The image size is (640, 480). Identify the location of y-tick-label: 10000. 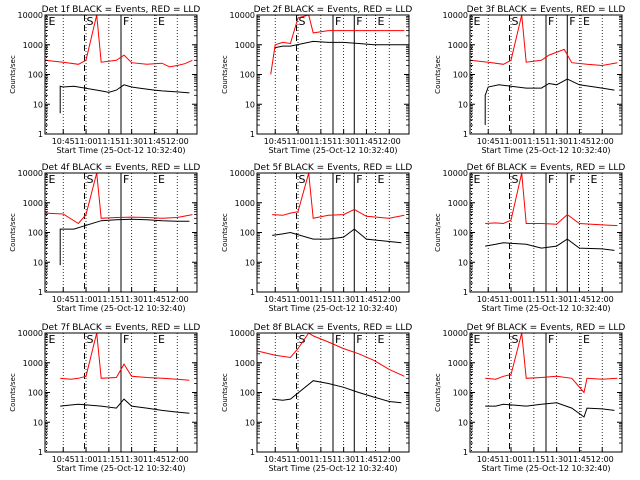
(455, 333).